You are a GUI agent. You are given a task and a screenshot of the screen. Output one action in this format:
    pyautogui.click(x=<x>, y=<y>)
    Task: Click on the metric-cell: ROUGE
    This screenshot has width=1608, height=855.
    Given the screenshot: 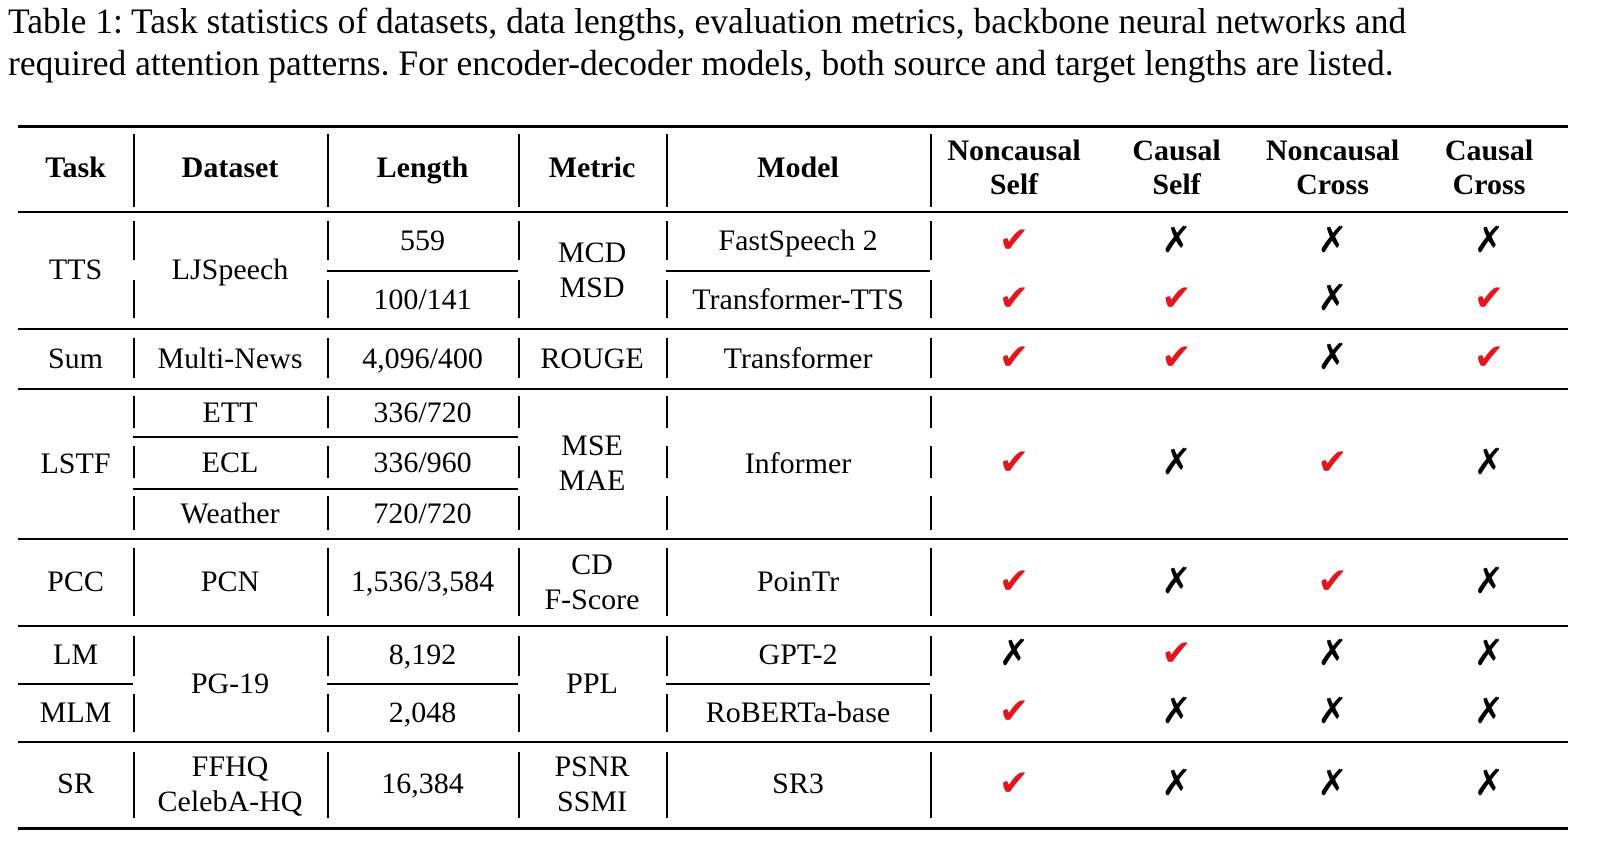 What is the action you would take?
    pyautogui.click(x=592, y=358)
    